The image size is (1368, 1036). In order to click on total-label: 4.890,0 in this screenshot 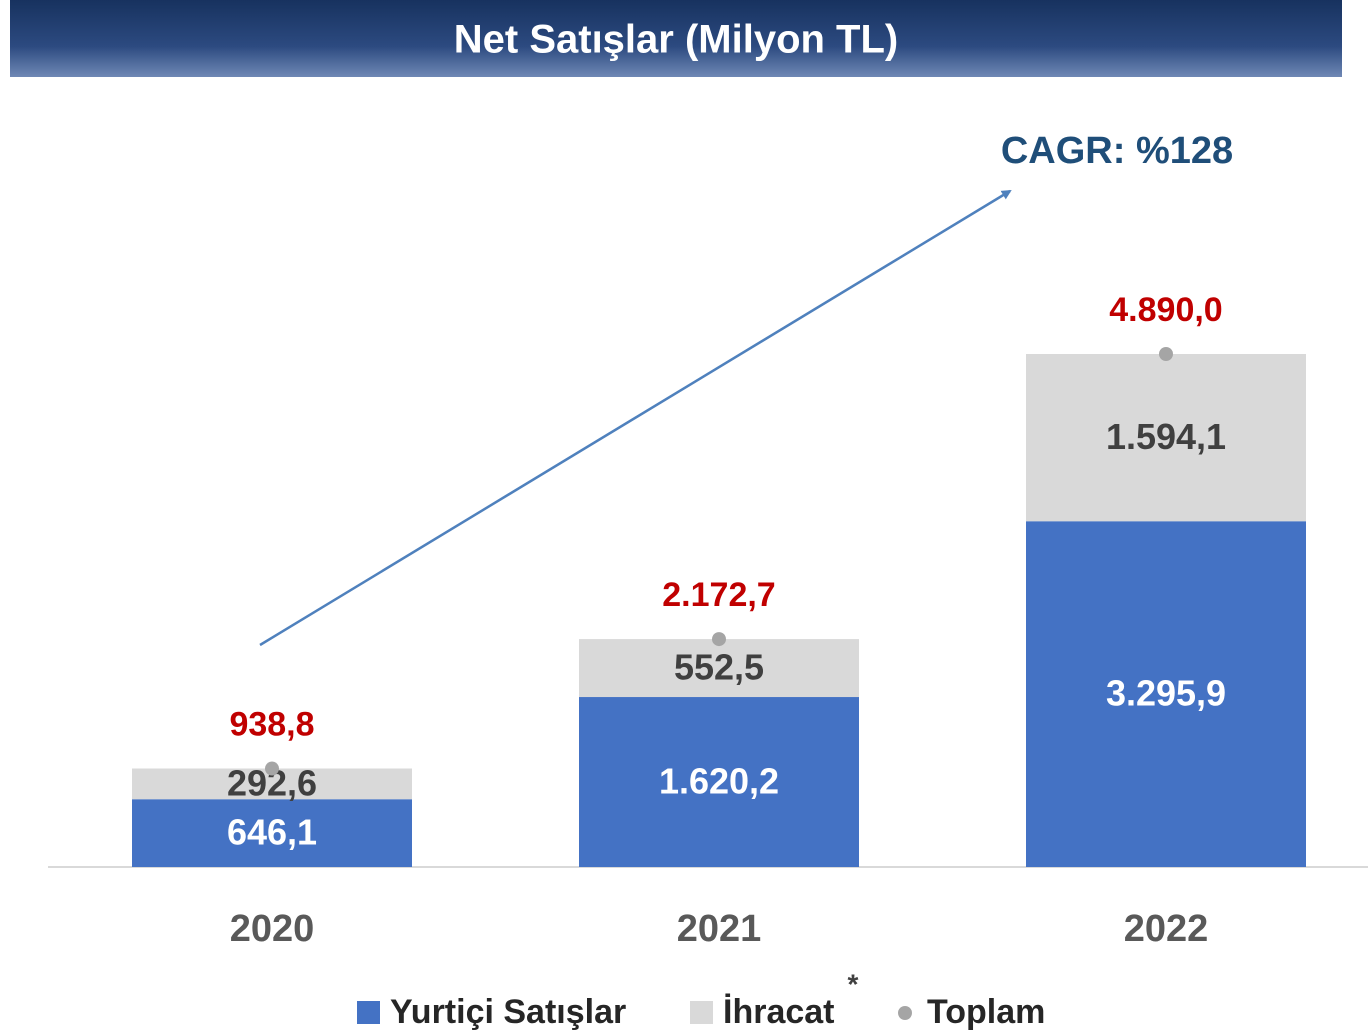, I will do `click(1165, 310)`.